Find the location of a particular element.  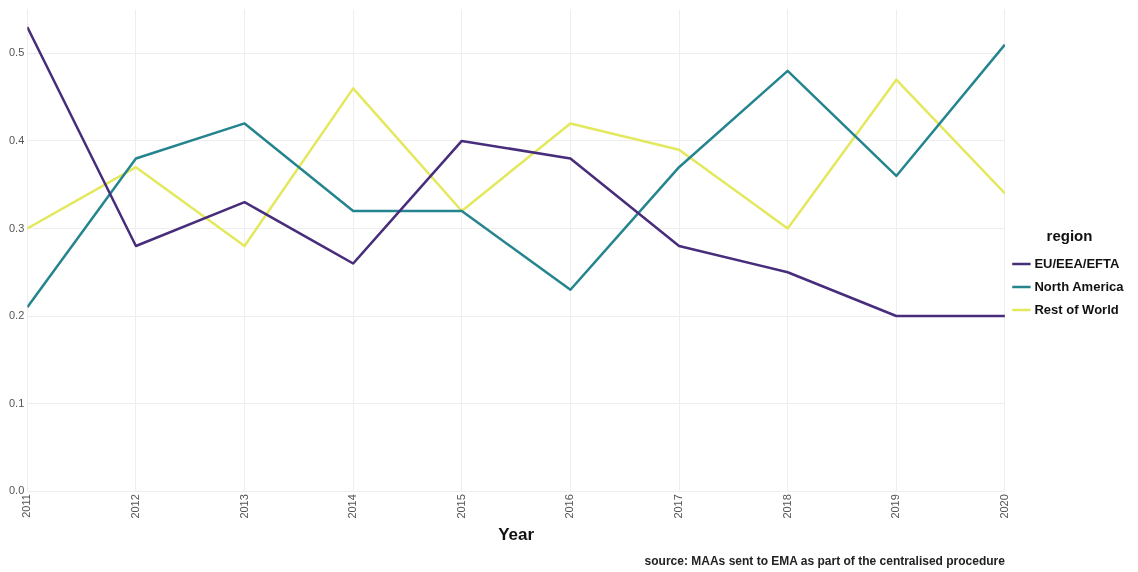

x-tick-label: 2016 is located at coordinates (569, 506).